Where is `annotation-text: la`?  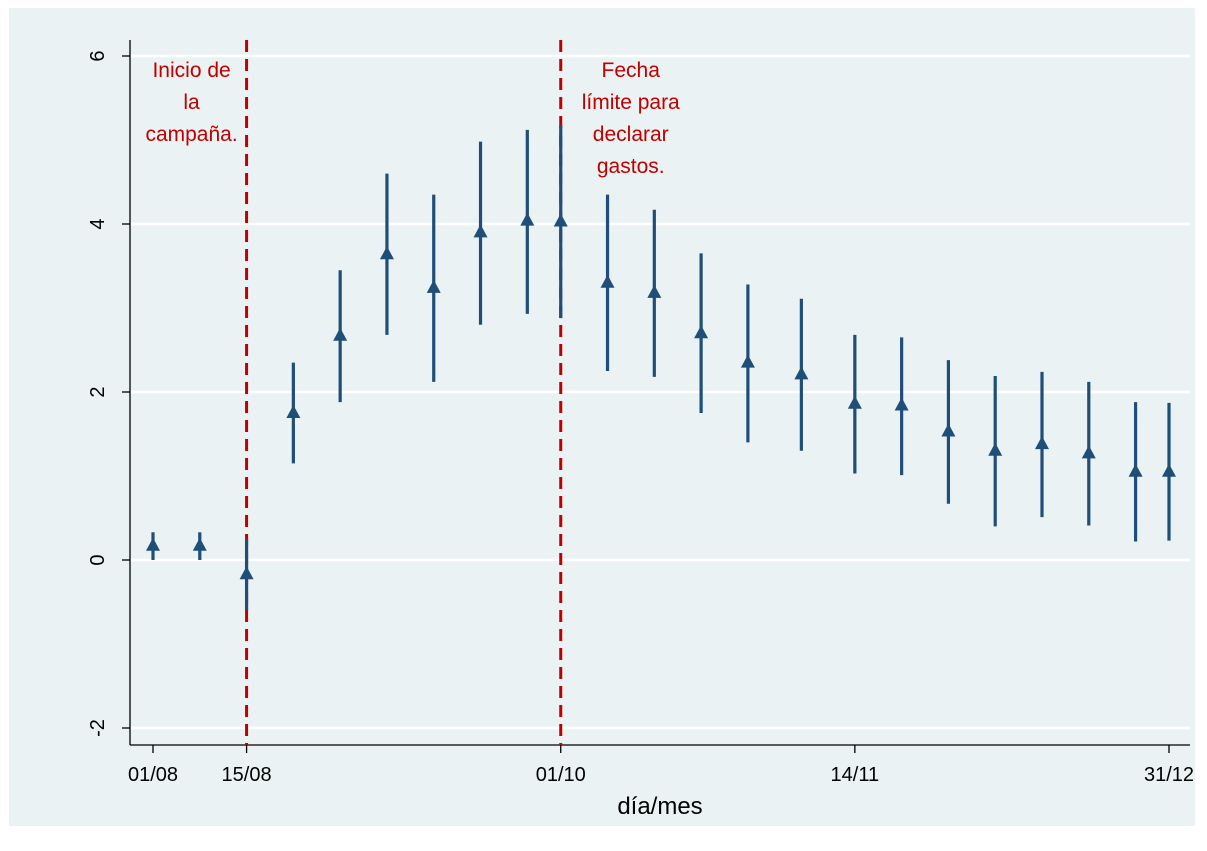 annotation-text: la is located at coordinates (191, 102).